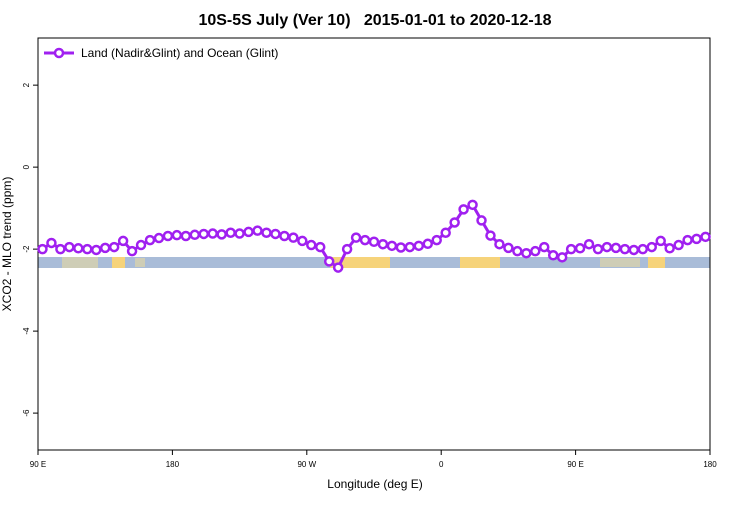 This screenshot has width=750, height=505. Describe the element at coordinates (306, 464) in the screenshot. I see `x-tick-label: 90 W` at that location.